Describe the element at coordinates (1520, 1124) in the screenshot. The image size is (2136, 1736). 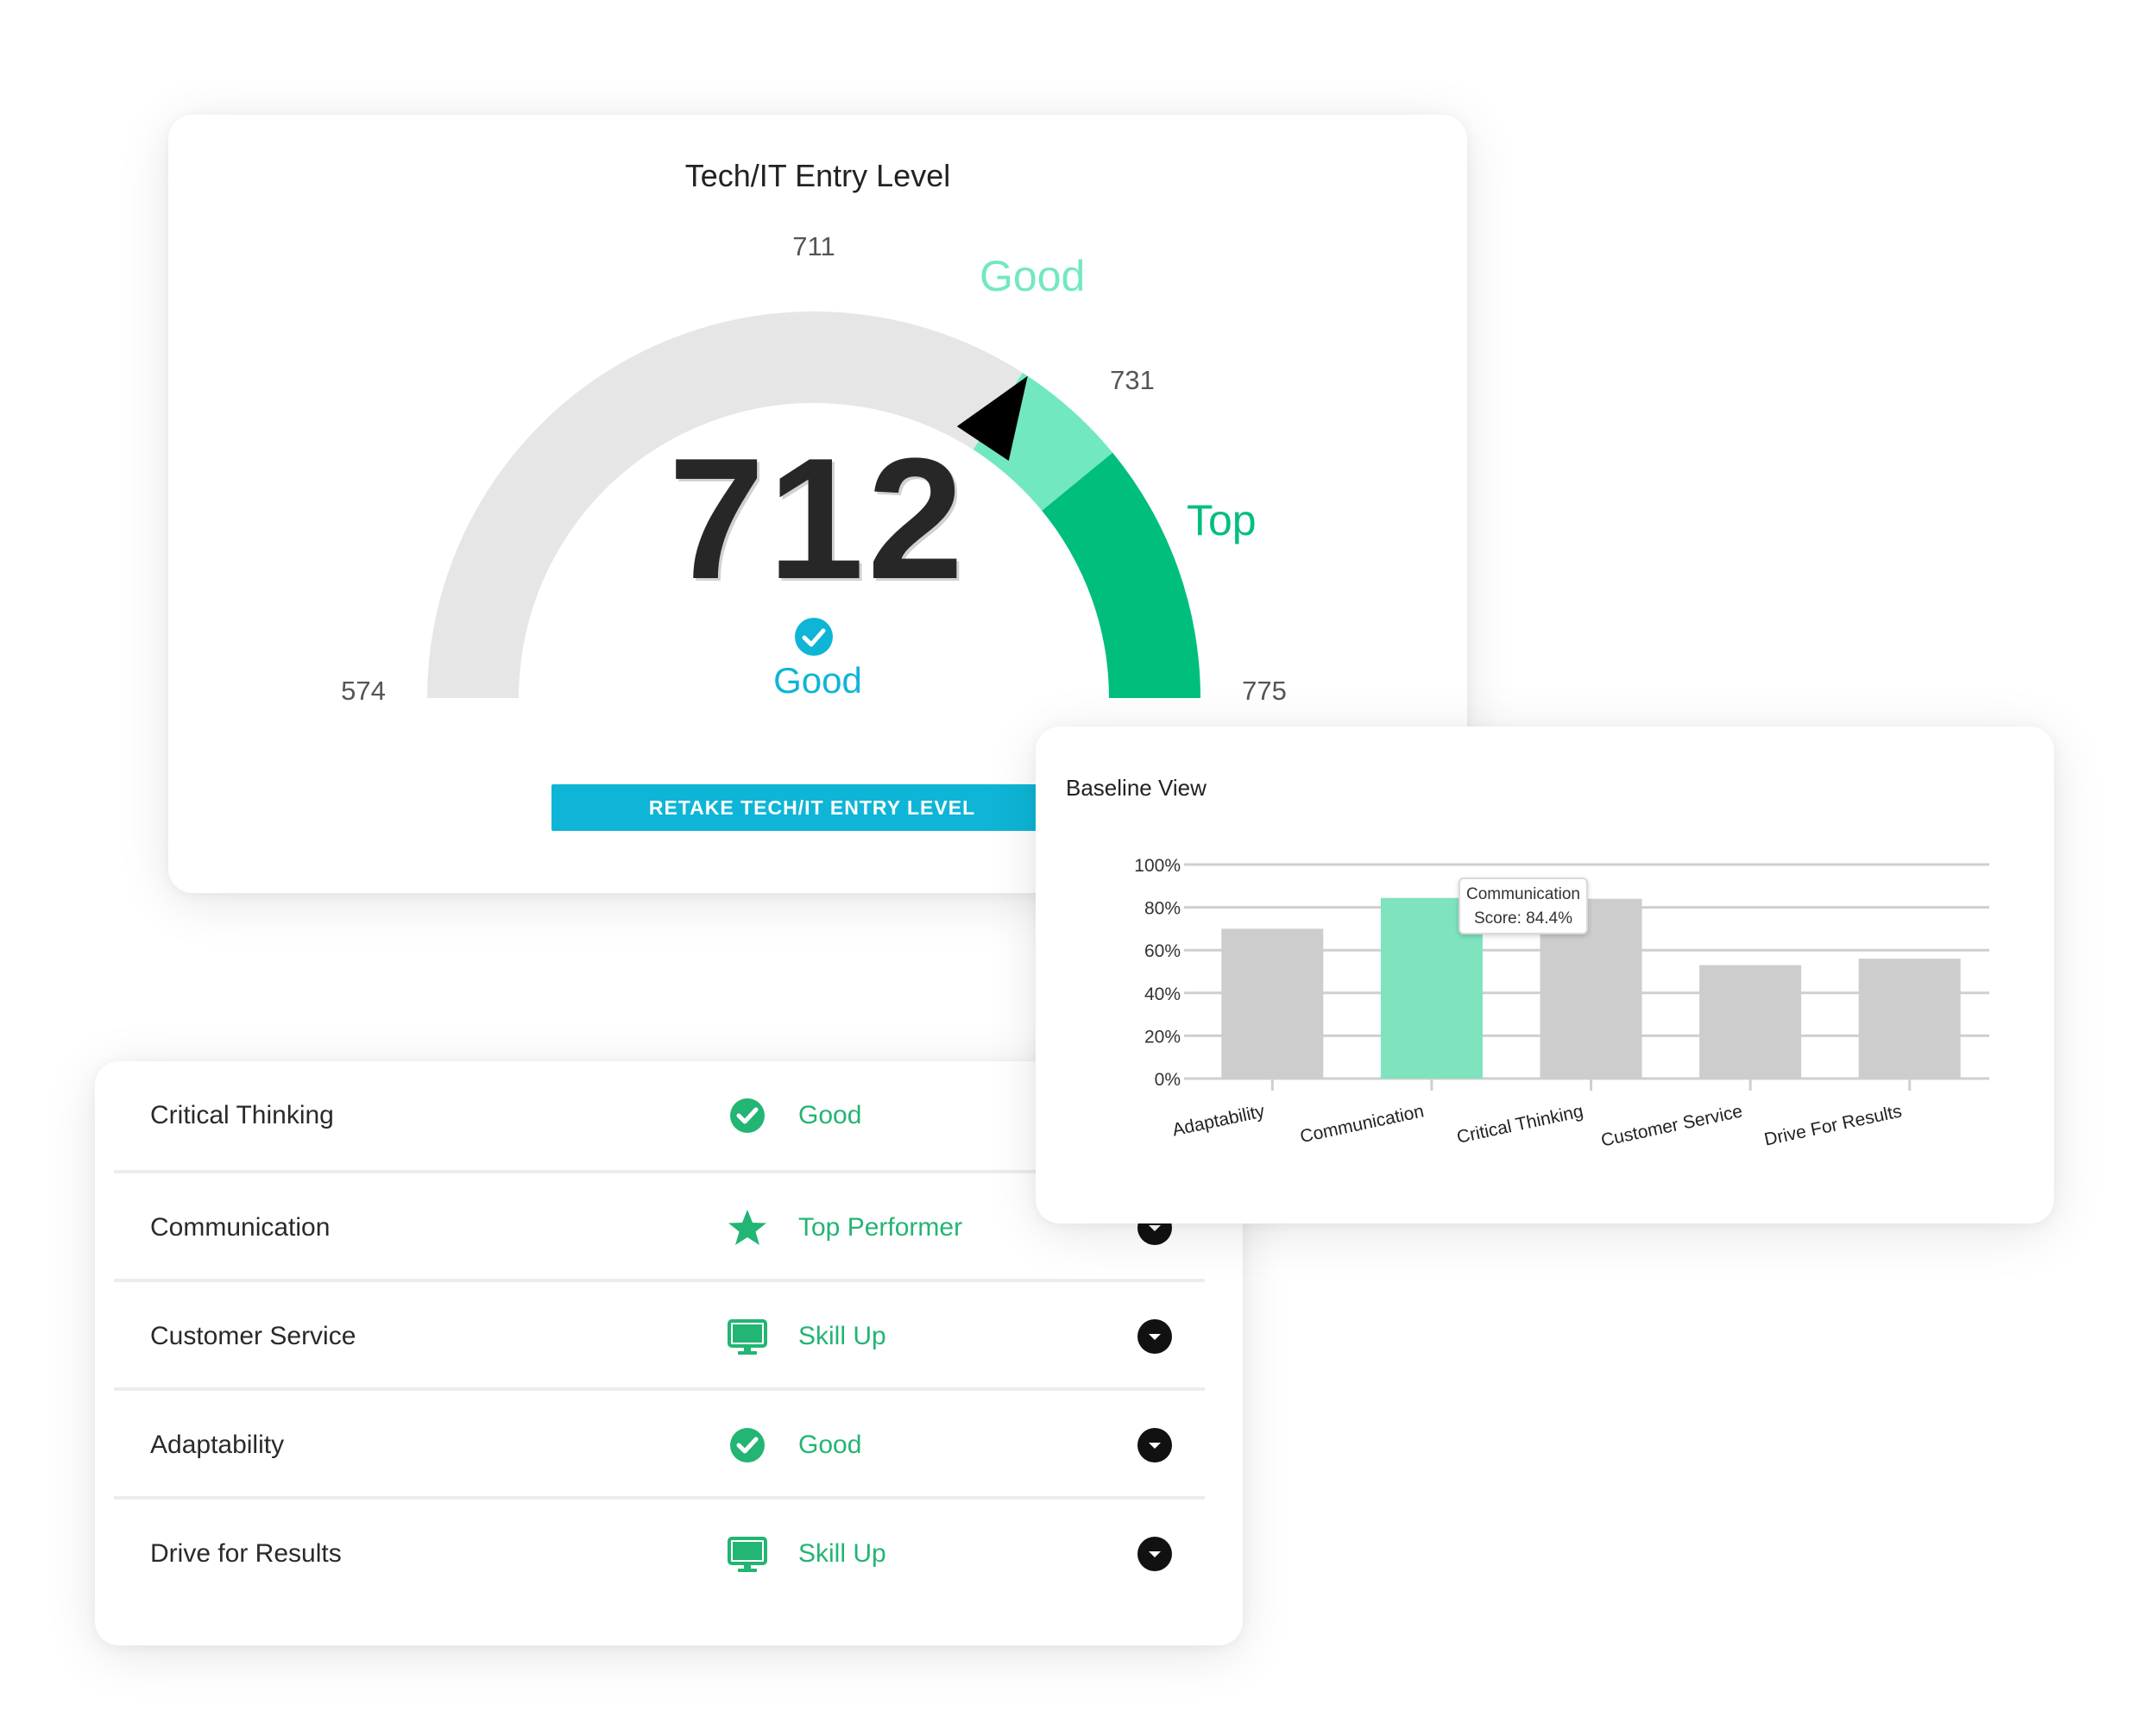
I see `x-tick-label: Critical Thinking` at that location.